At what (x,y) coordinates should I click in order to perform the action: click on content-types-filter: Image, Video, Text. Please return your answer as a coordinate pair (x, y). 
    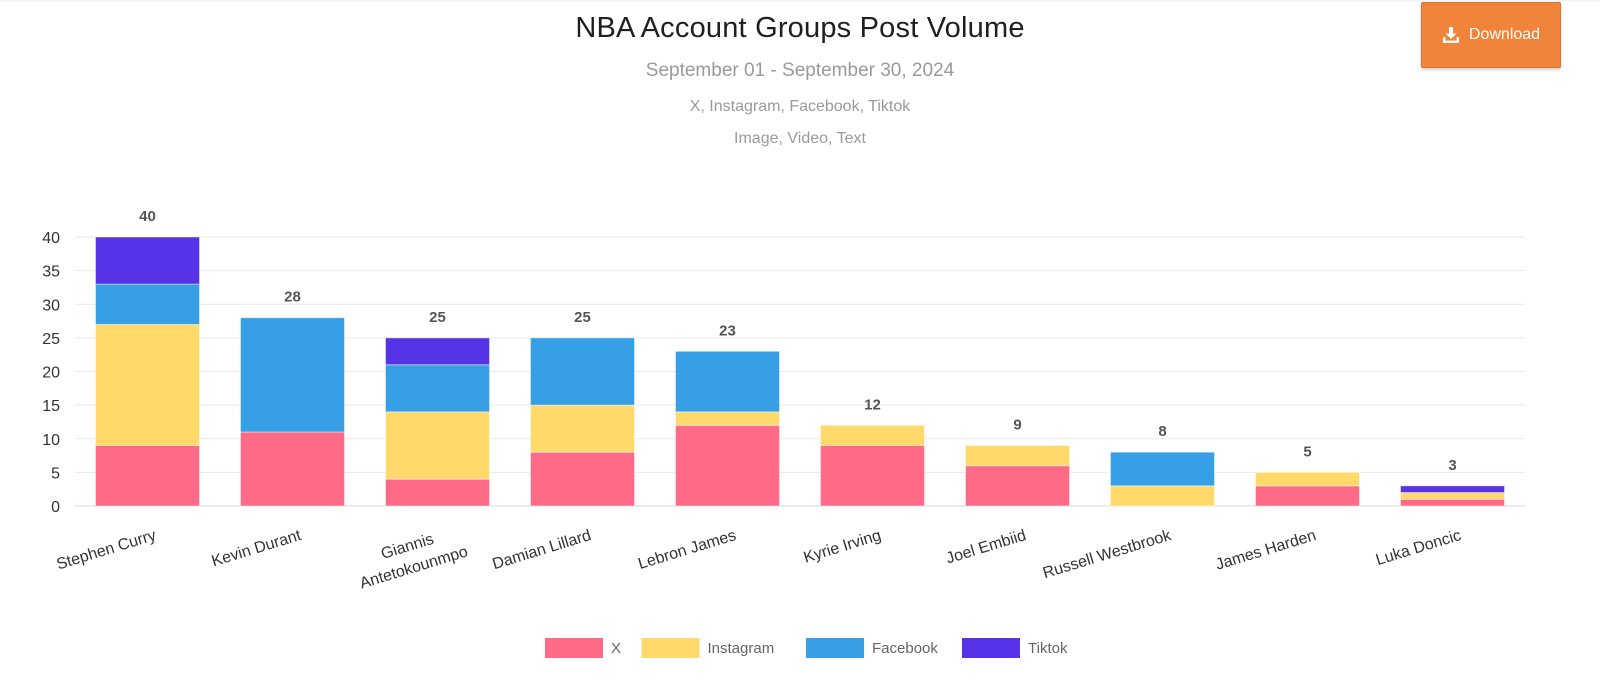
    Looking at the image, I should click on (800, 138).